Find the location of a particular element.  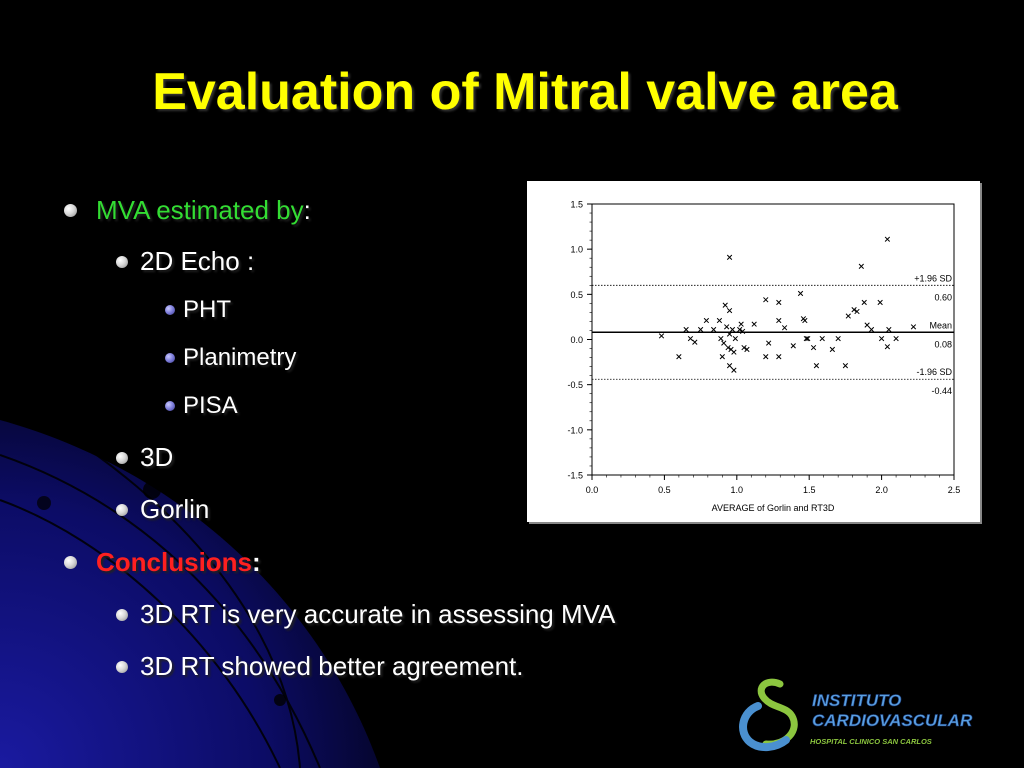

bullet-conclusion-1: 3D RT is very accurate in assessing MVA is located at coordinates (365, 614).